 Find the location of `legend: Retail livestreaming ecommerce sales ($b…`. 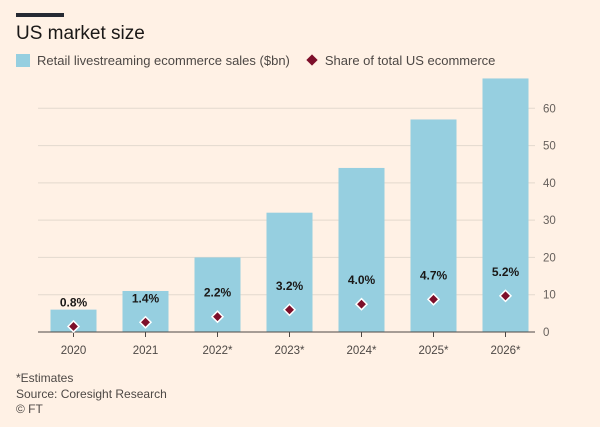

legend: Retail livestreaming ecommerce sales ($b… is located at coordinates (255, 60).